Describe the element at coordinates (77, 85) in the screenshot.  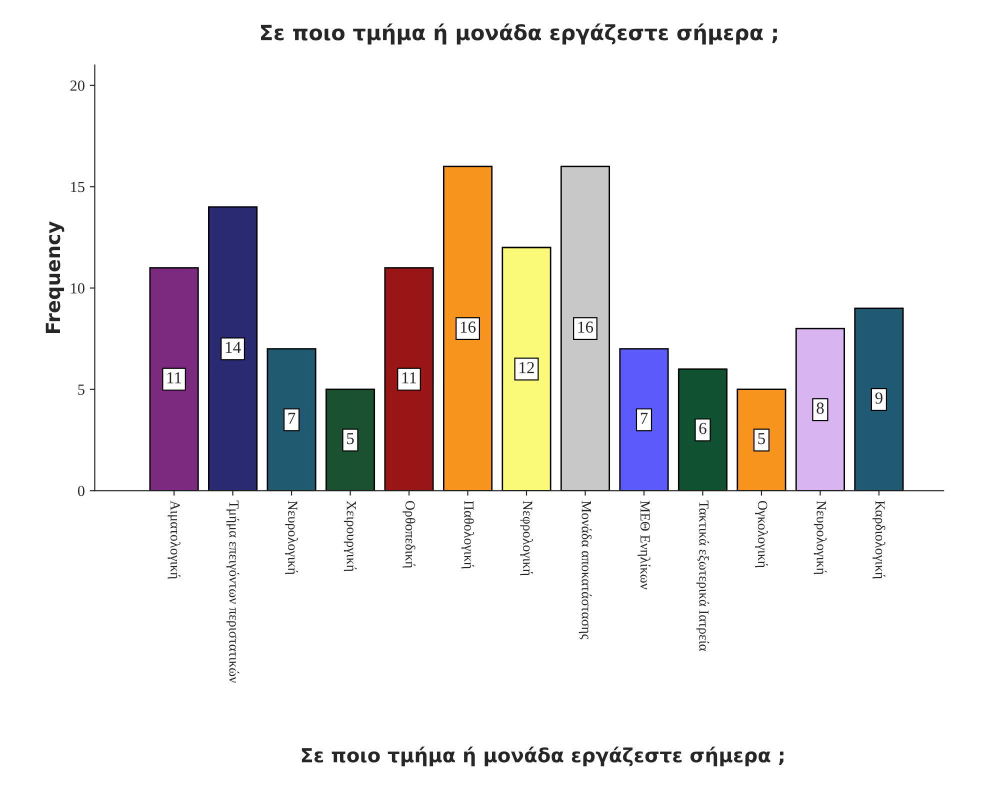
I see `y-tick-label: 20` at that location.